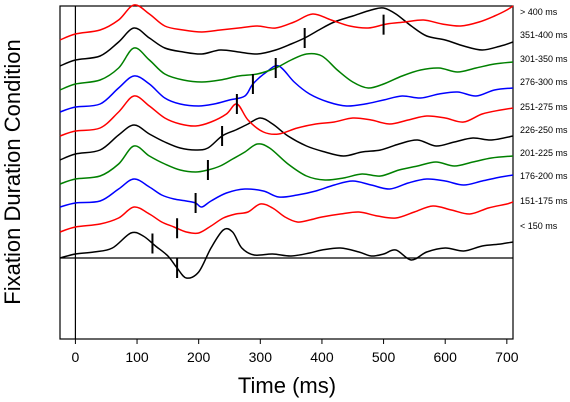  What do you see at coordinates (384, 357) in the screenshot?
I see `x-tick-label: 500` at bounding box center [384, 357].